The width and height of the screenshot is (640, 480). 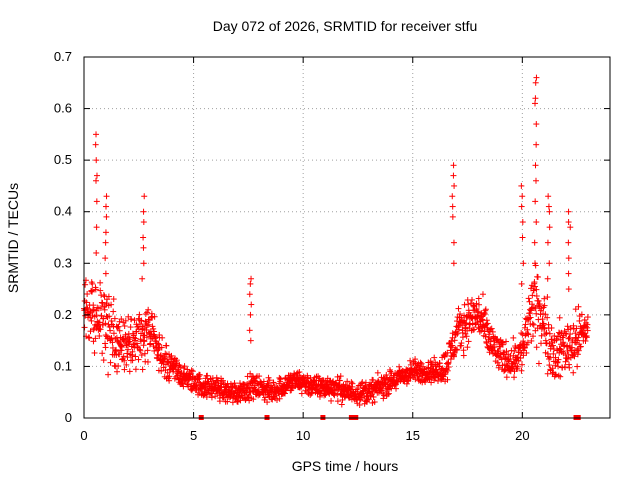 I want to click on x-tick-label: 10, so click(x=303, y=435).